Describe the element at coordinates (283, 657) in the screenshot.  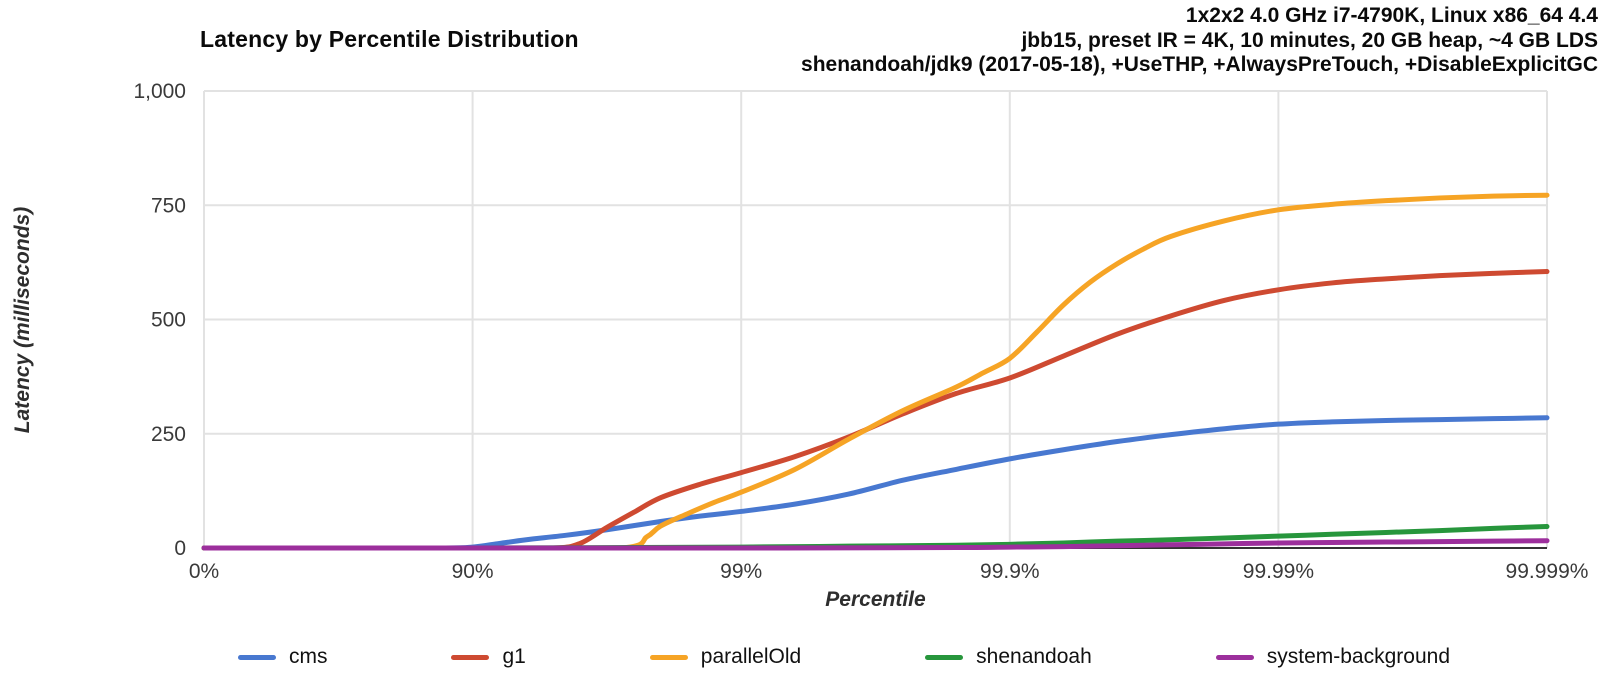
I see `legend-item-cms: cms` at that location.